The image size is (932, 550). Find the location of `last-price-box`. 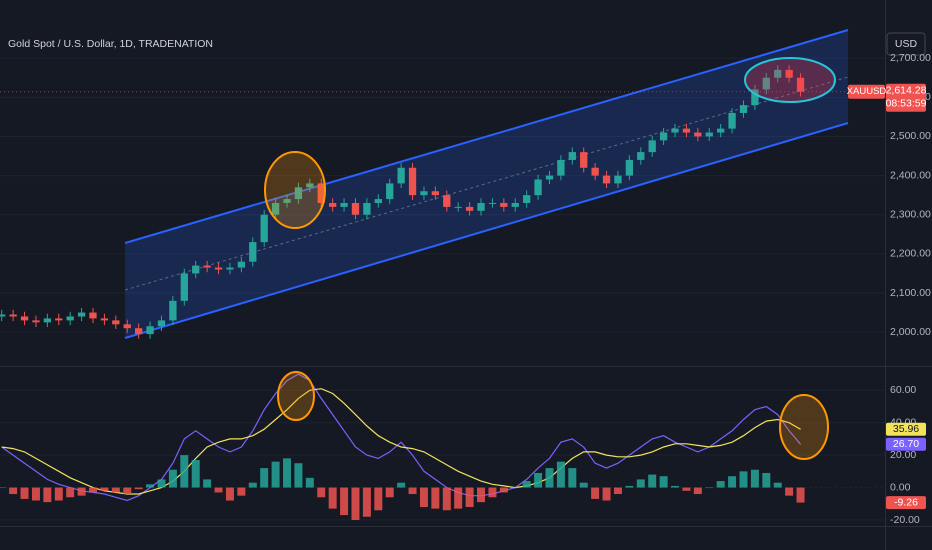

last-price-box is located at coordinates (906, 97).